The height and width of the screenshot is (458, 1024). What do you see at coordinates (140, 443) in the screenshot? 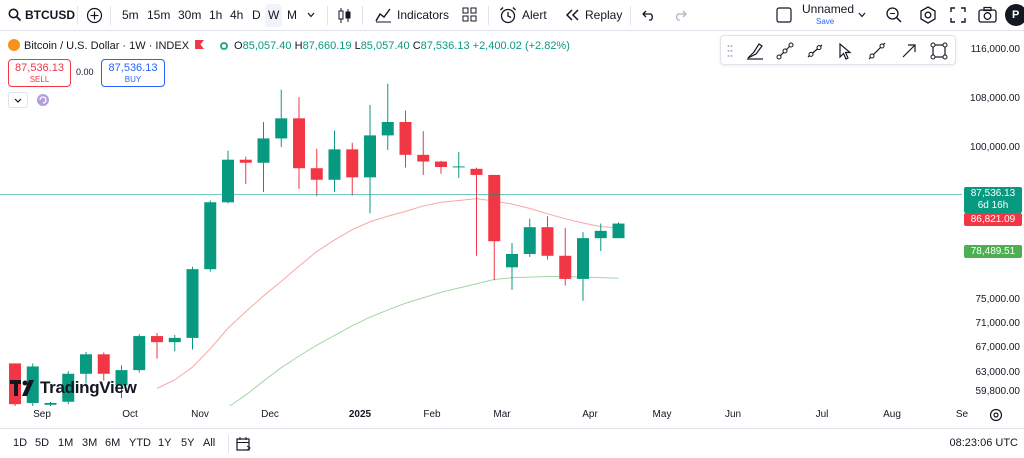
I see `range-ytd: YTD` at bounding box center [140, 443].